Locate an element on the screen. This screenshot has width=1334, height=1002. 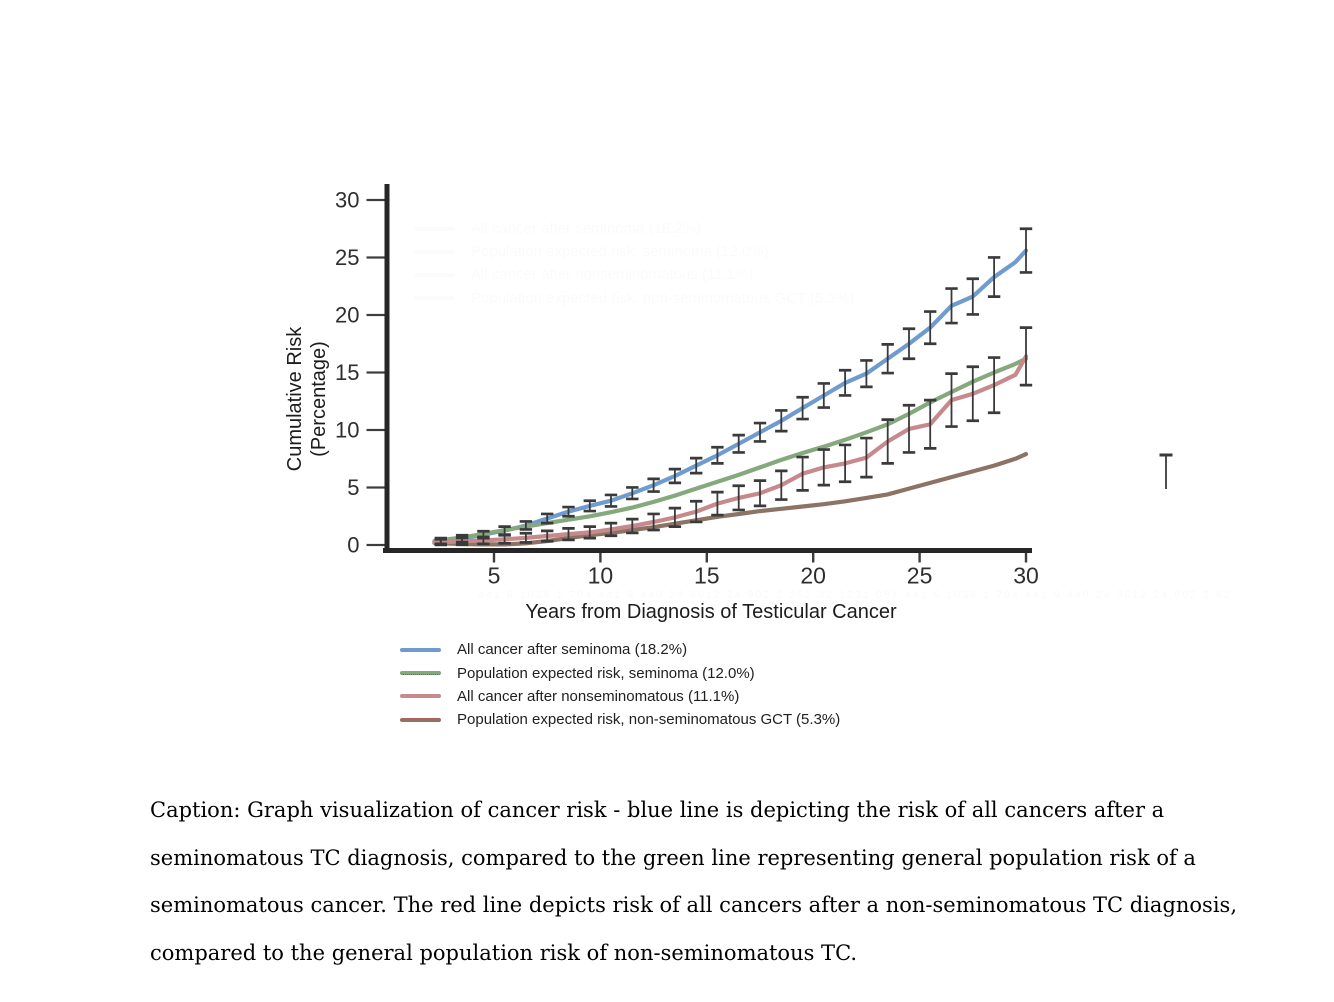
x-tick-label: 25 is located at coordinates (920, 576).